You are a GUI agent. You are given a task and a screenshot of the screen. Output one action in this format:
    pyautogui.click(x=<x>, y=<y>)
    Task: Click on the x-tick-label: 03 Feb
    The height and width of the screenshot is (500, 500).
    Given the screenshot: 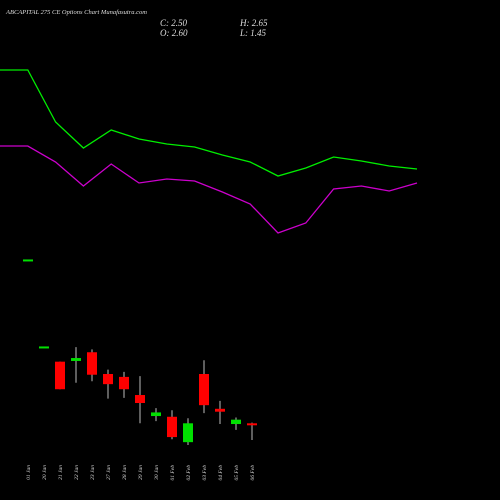 What is the action you would take?
    pyautogui.click(x=205, y=473)
    